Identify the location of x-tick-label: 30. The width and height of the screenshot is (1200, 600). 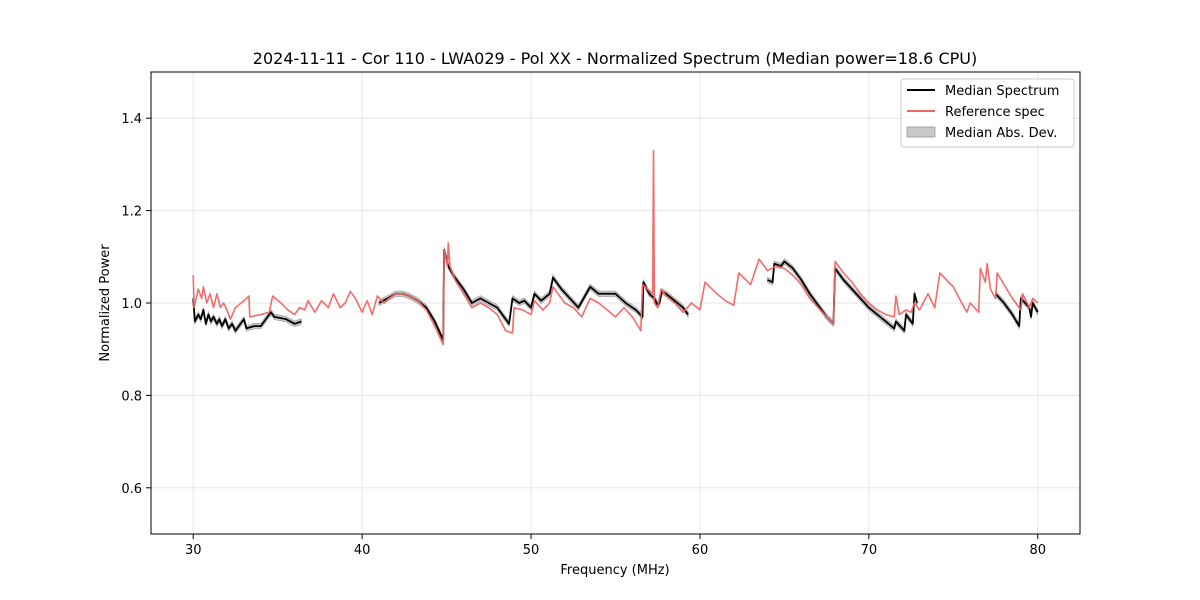
(193, 550).